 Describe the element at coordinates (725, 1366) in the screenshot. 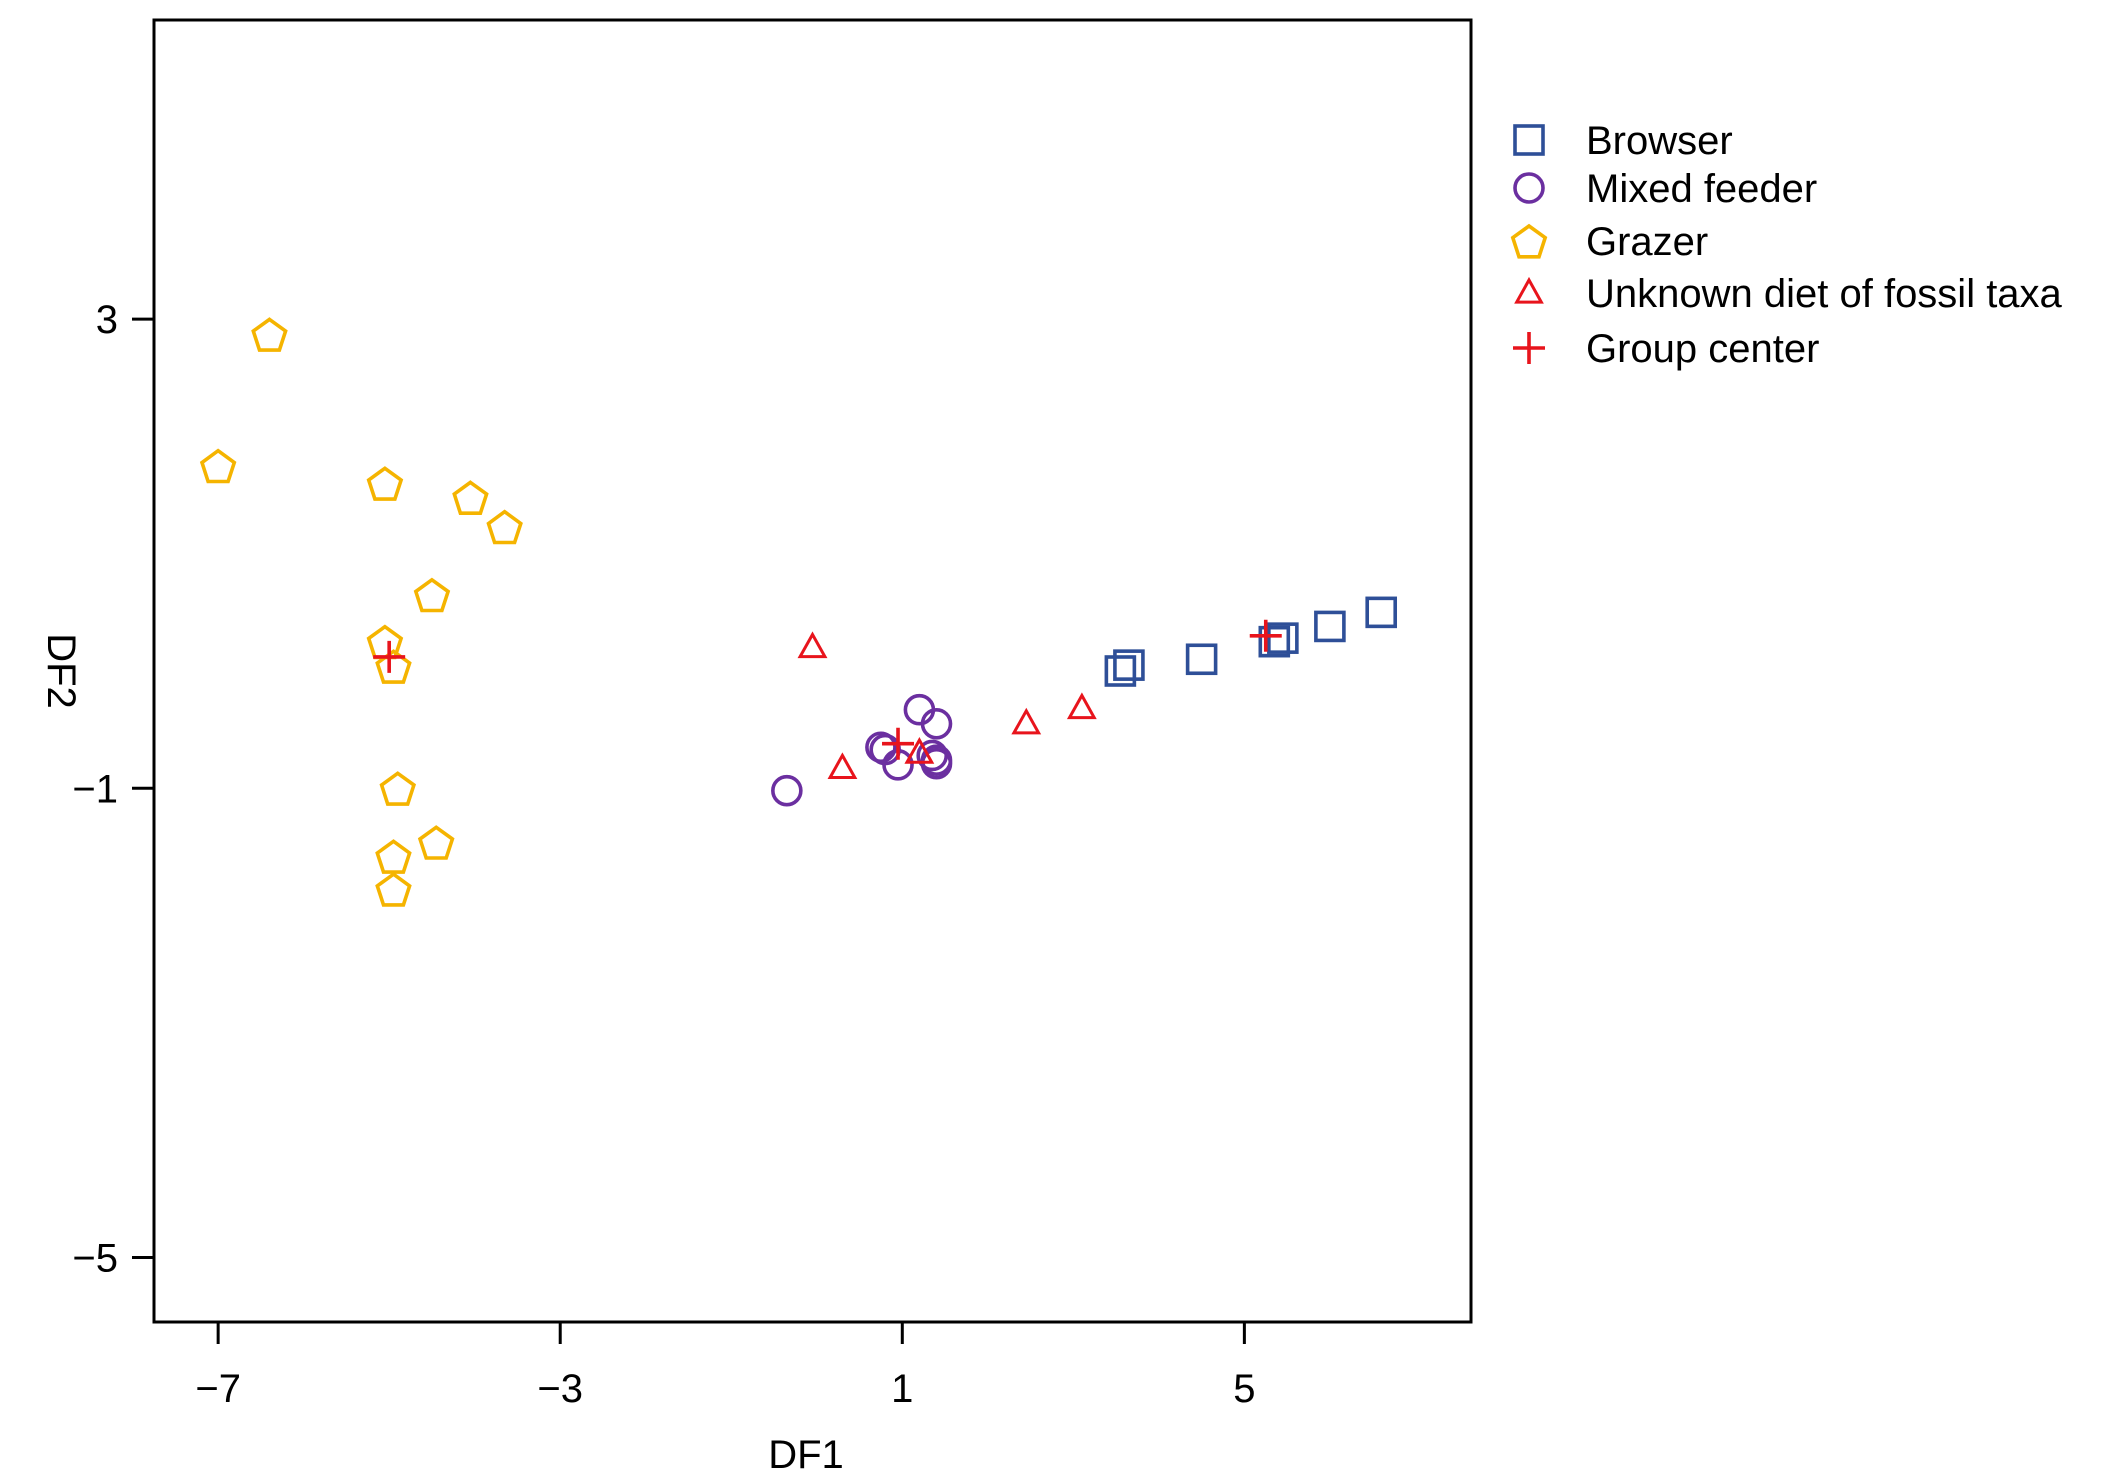

I see `x-axis: −7 −3 1 5` at that location.